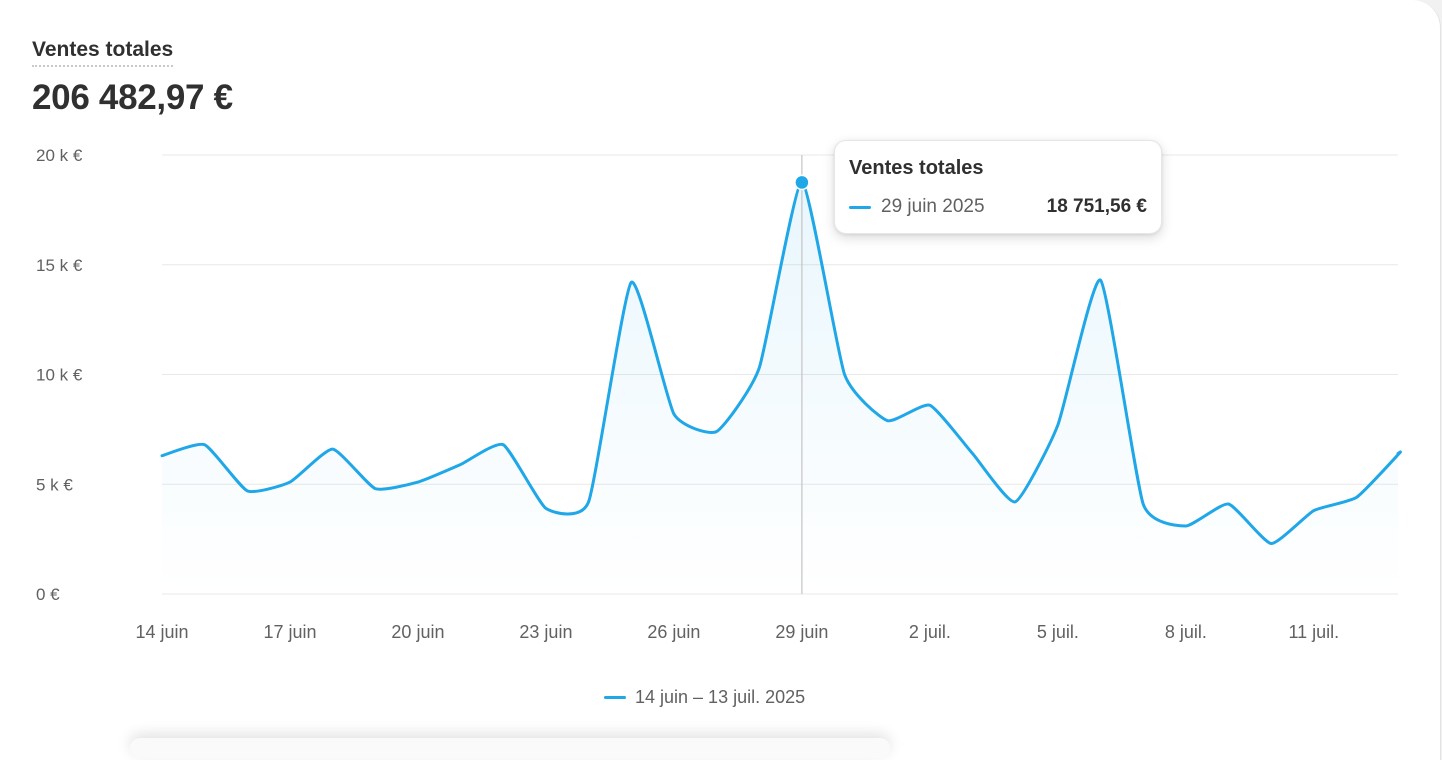  I want to click on chart-legend: 14 juin – 13 juil. 2025, so click(704, 697).